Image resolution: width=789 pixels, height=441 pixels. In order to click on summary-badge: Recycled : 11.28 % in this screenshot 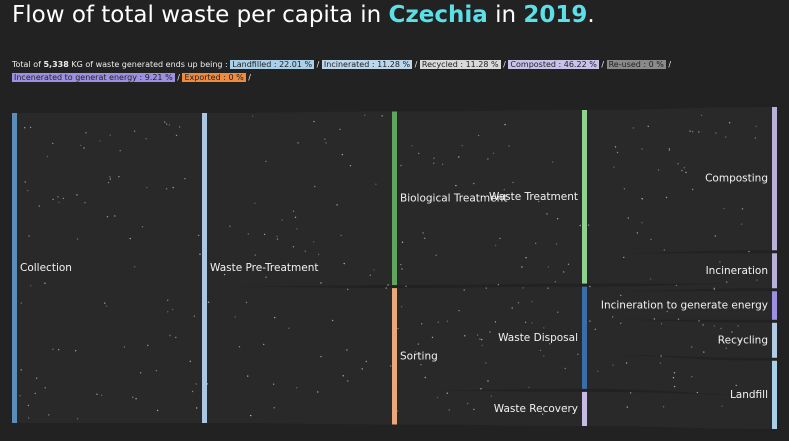, I will do `click(460, 64)`.